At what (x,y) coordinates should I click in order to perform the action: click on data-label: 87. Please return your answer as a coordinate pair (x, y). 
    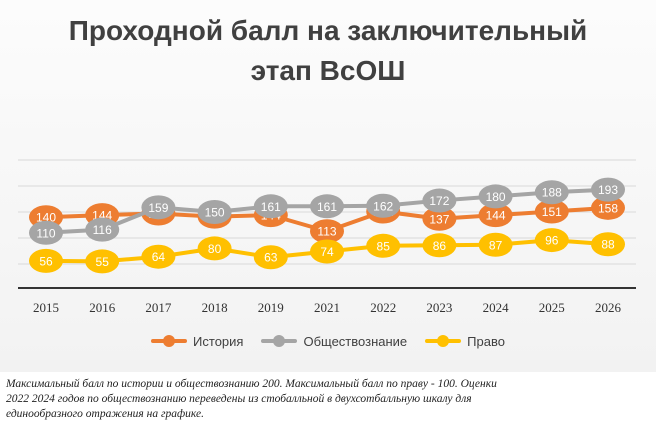
    Looking at the image, I should click on (496, 245).